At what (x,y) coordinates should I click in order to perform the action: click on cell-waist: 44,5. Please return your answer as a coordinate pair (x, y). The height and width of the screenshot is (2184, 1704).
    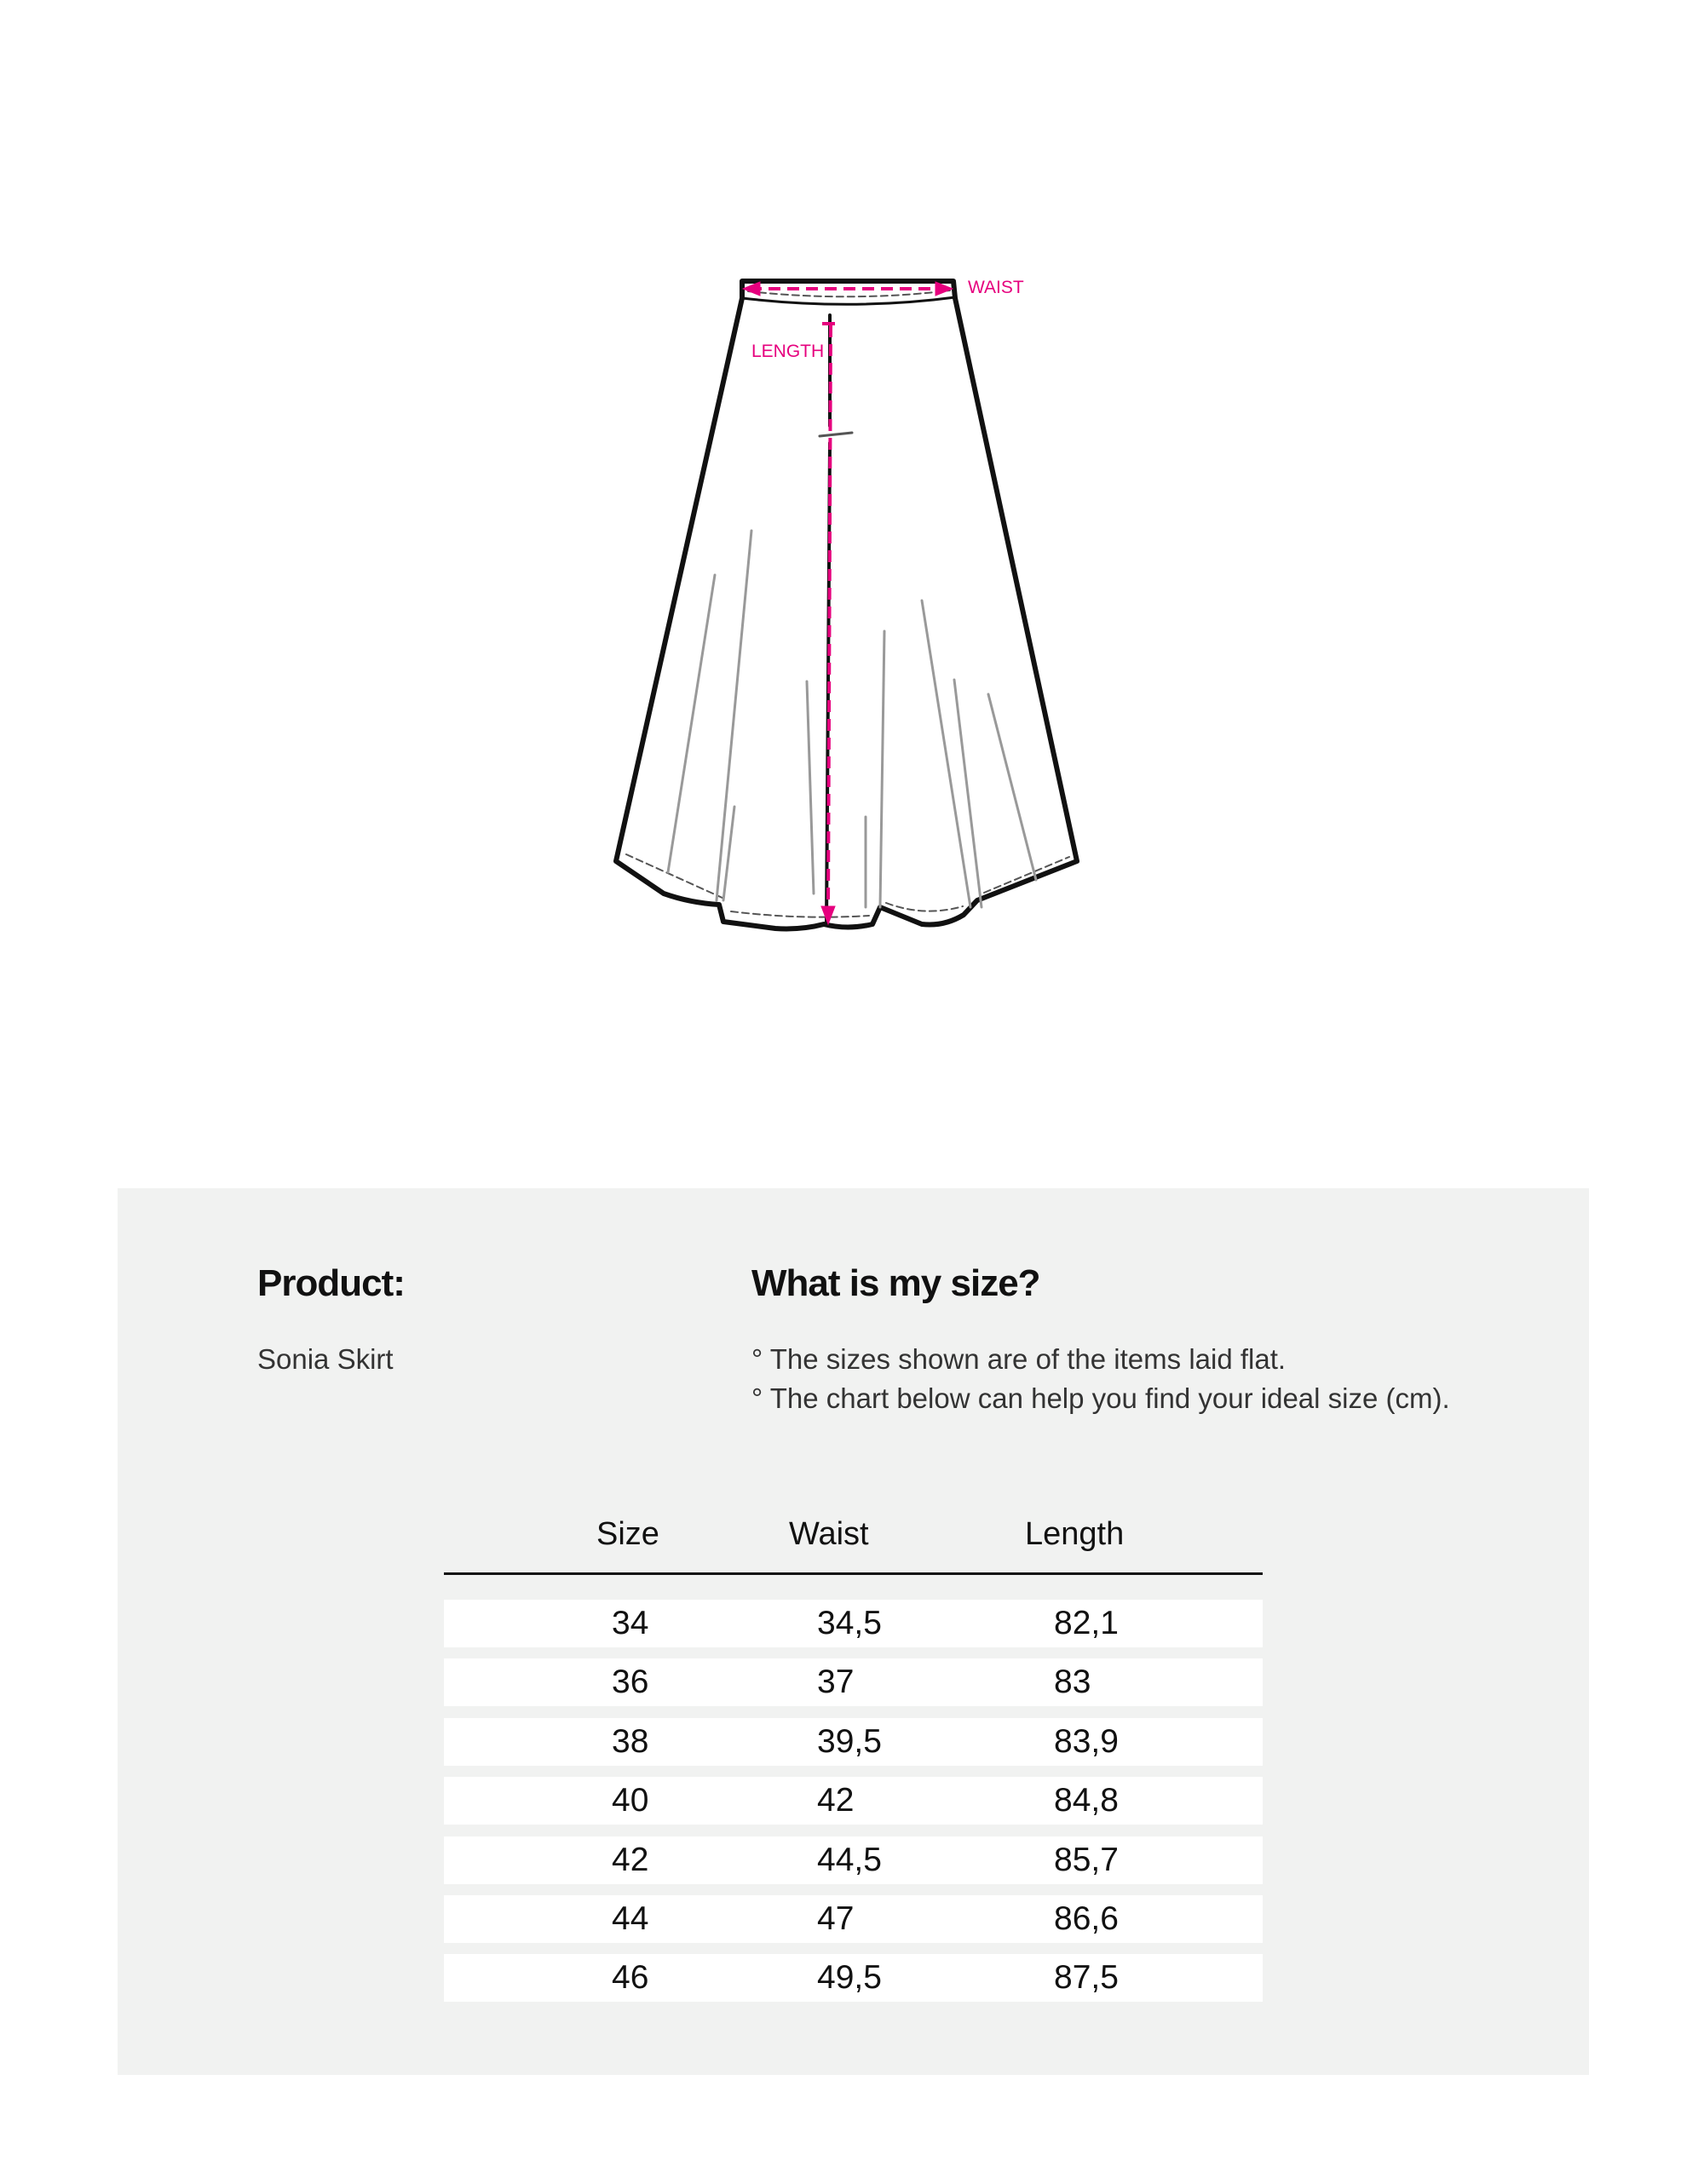
    Looking at the image, I should click on (850, 1859).